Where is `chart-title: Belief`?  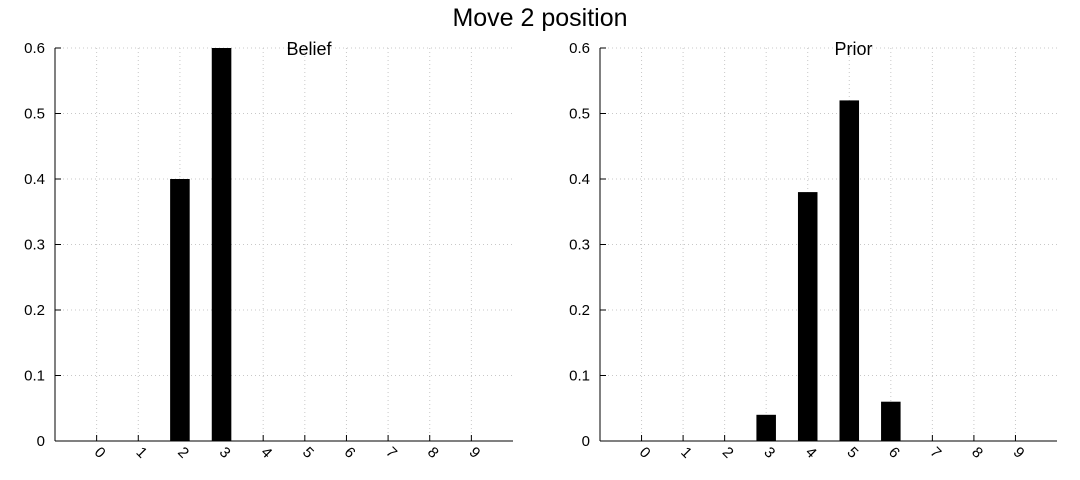 chart-title: Belief is located at coordinates (309, 49).